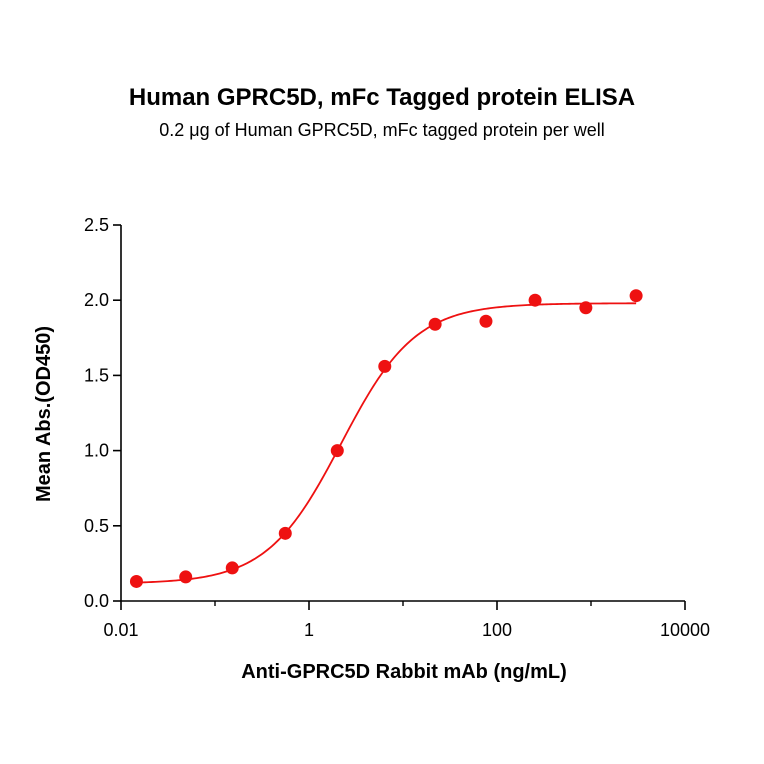 Image resolution: width=764 pixels, height=764 pixels. Describe the element at coordinates (96, 300) in the screenshot. I see `y-tick-label: 2.0` at that location.